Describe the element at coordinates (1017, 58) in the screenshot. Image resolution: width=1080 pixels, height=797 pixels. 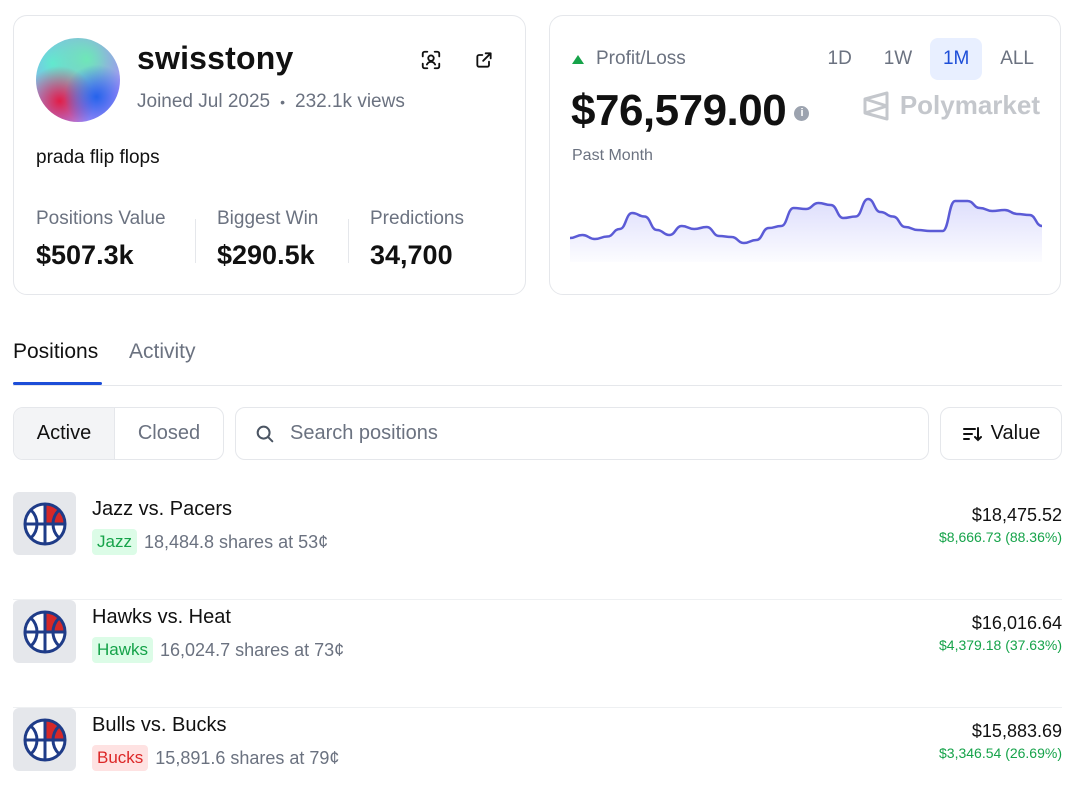
I see `range-all: ALL` at that location.